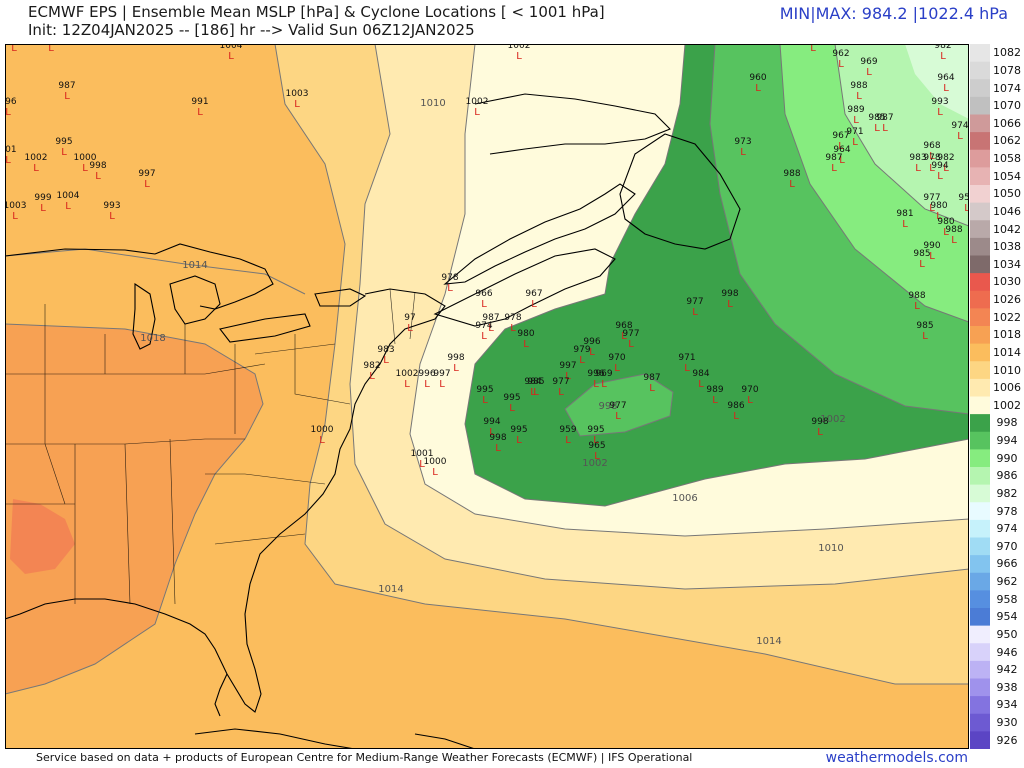 The width and height of the screenshot is (1024, 768). Describe the element at coordinates (1007, 300) in the screenshot. I see `colorbar-label: 1026` at that location.